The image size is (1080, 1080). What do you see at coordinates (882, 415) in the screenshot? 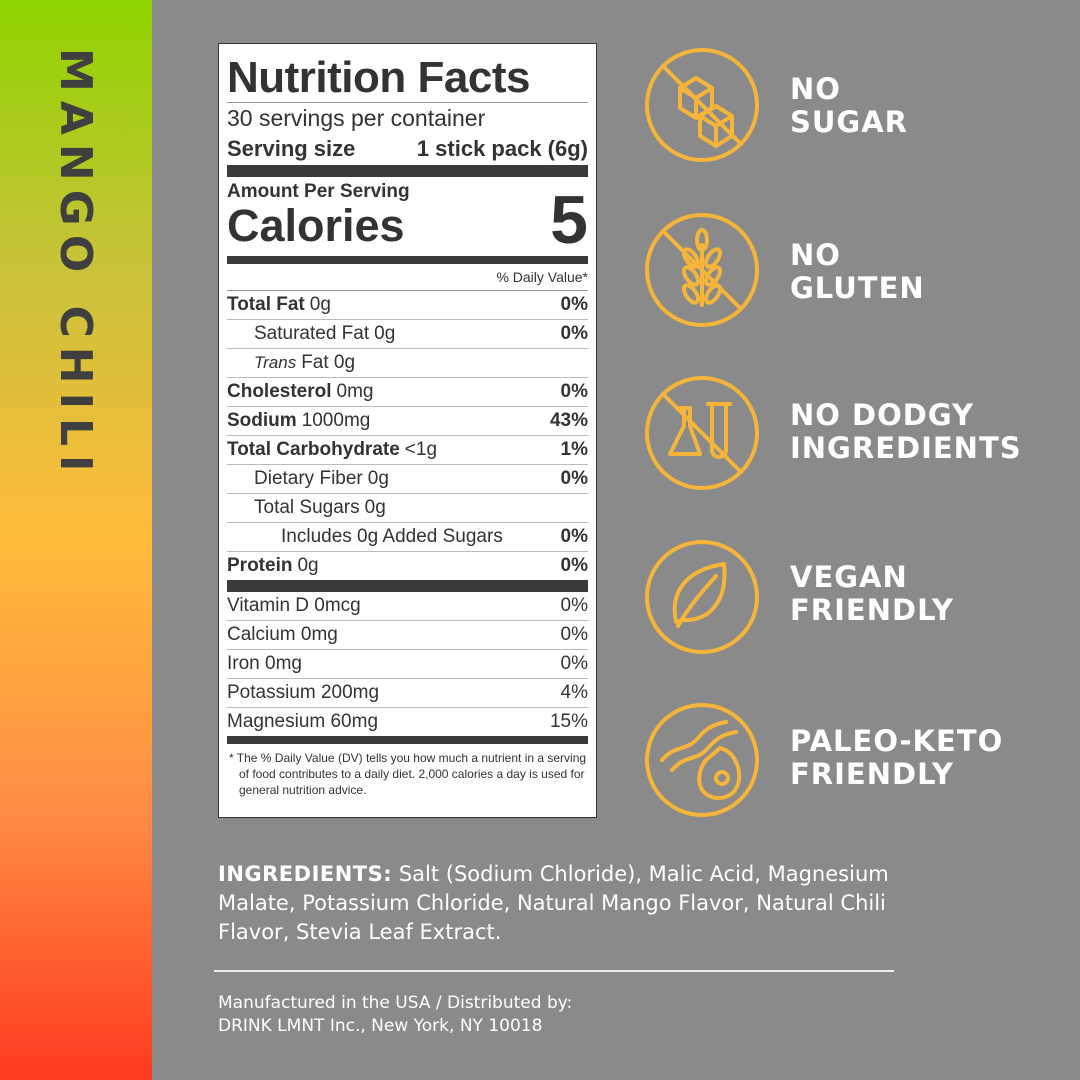
I see `badge-line: NO DODGY` at bounding box center [882, 415].